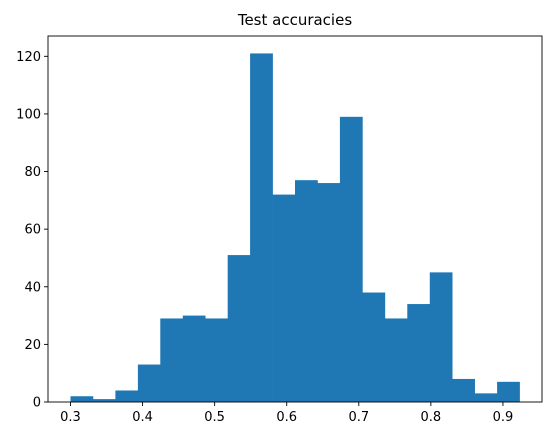  Describe the element at coordinates (286, 417) in the screenshot. I see `x-tick-label-3: 0.6` at that location.